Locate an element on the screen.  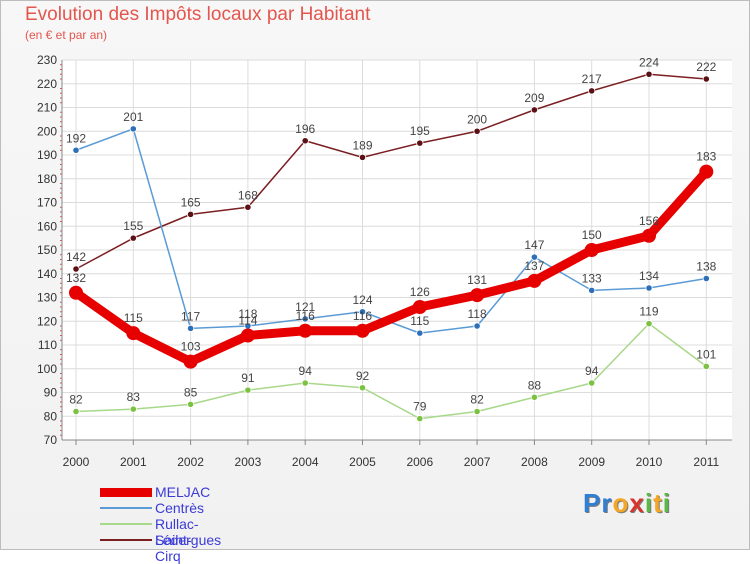
data-label-rullac-saint-cirq: 83 is located at coordinates (134, 397).